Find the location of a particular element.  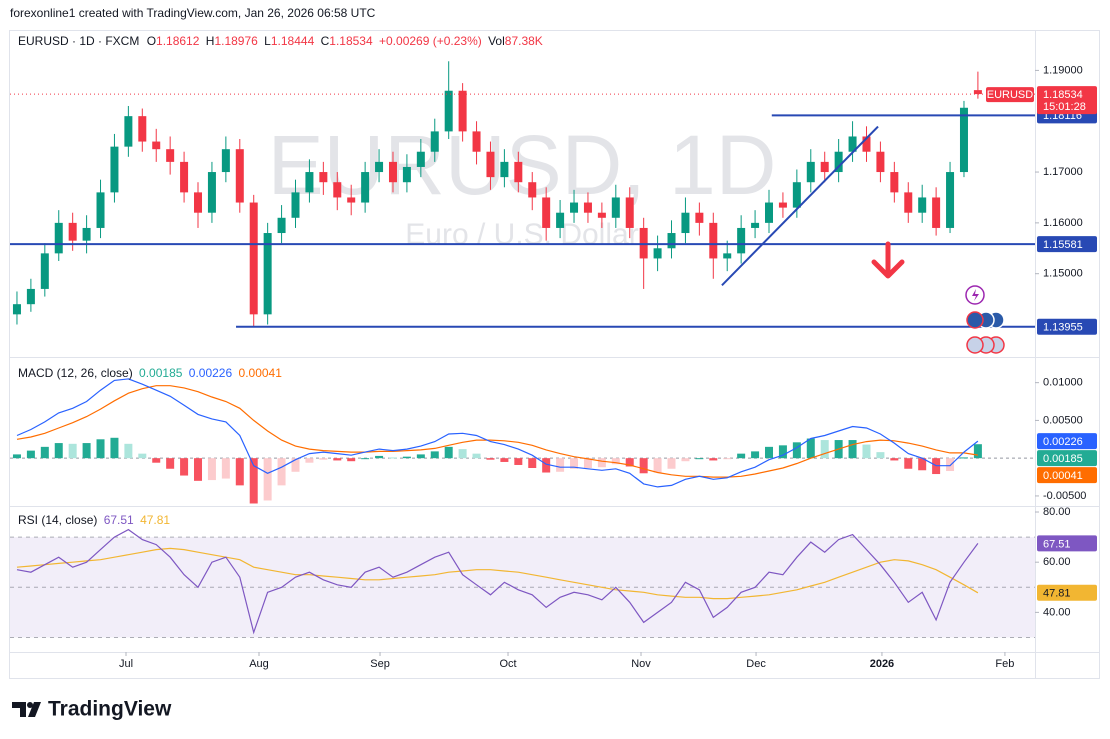

y-tick-label: 40.00 is located at coordinates (1057, 612).